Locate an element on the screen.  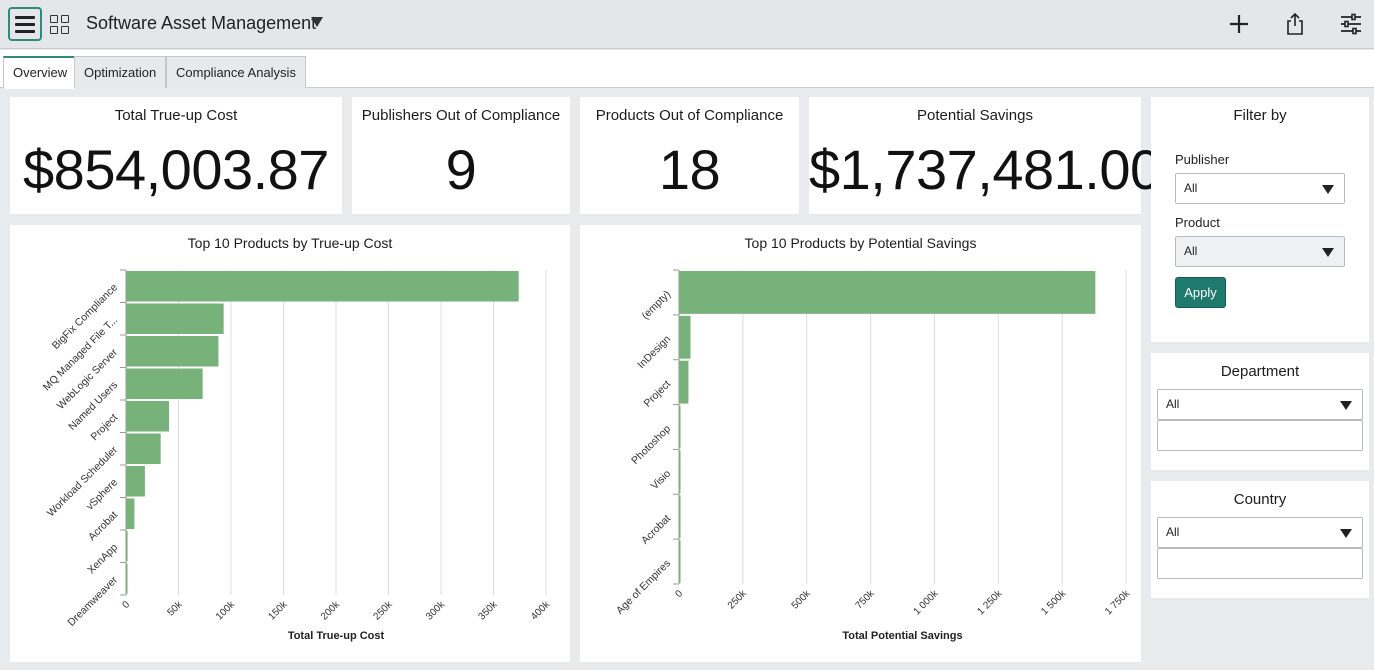
kpi-title: Products Out of Compliance is located at coordinates (689, 115).